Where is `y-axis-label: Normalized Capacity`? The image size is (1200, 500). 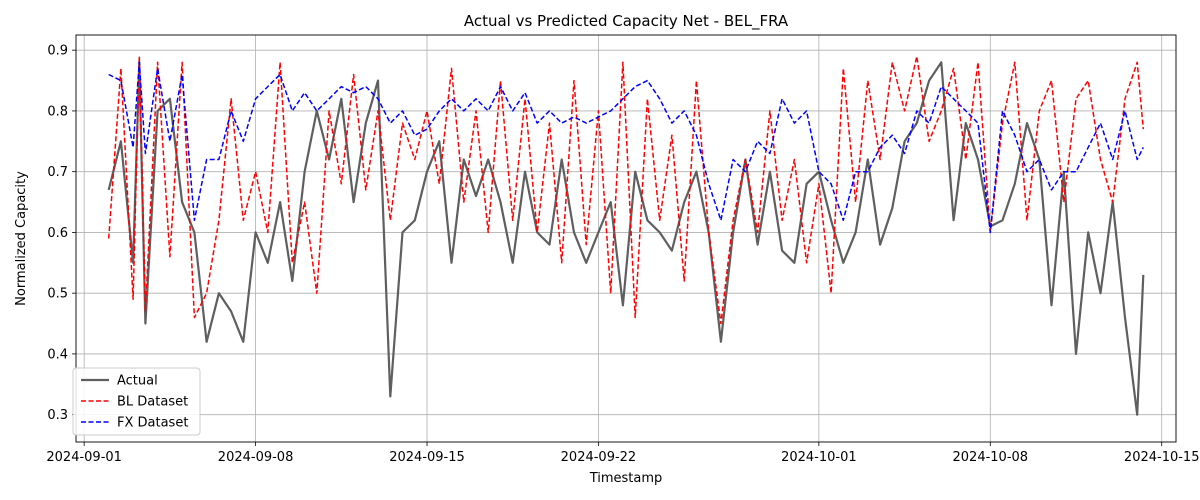 y-axis-label: Normalized Capacity is located at coordinates (21, 238).